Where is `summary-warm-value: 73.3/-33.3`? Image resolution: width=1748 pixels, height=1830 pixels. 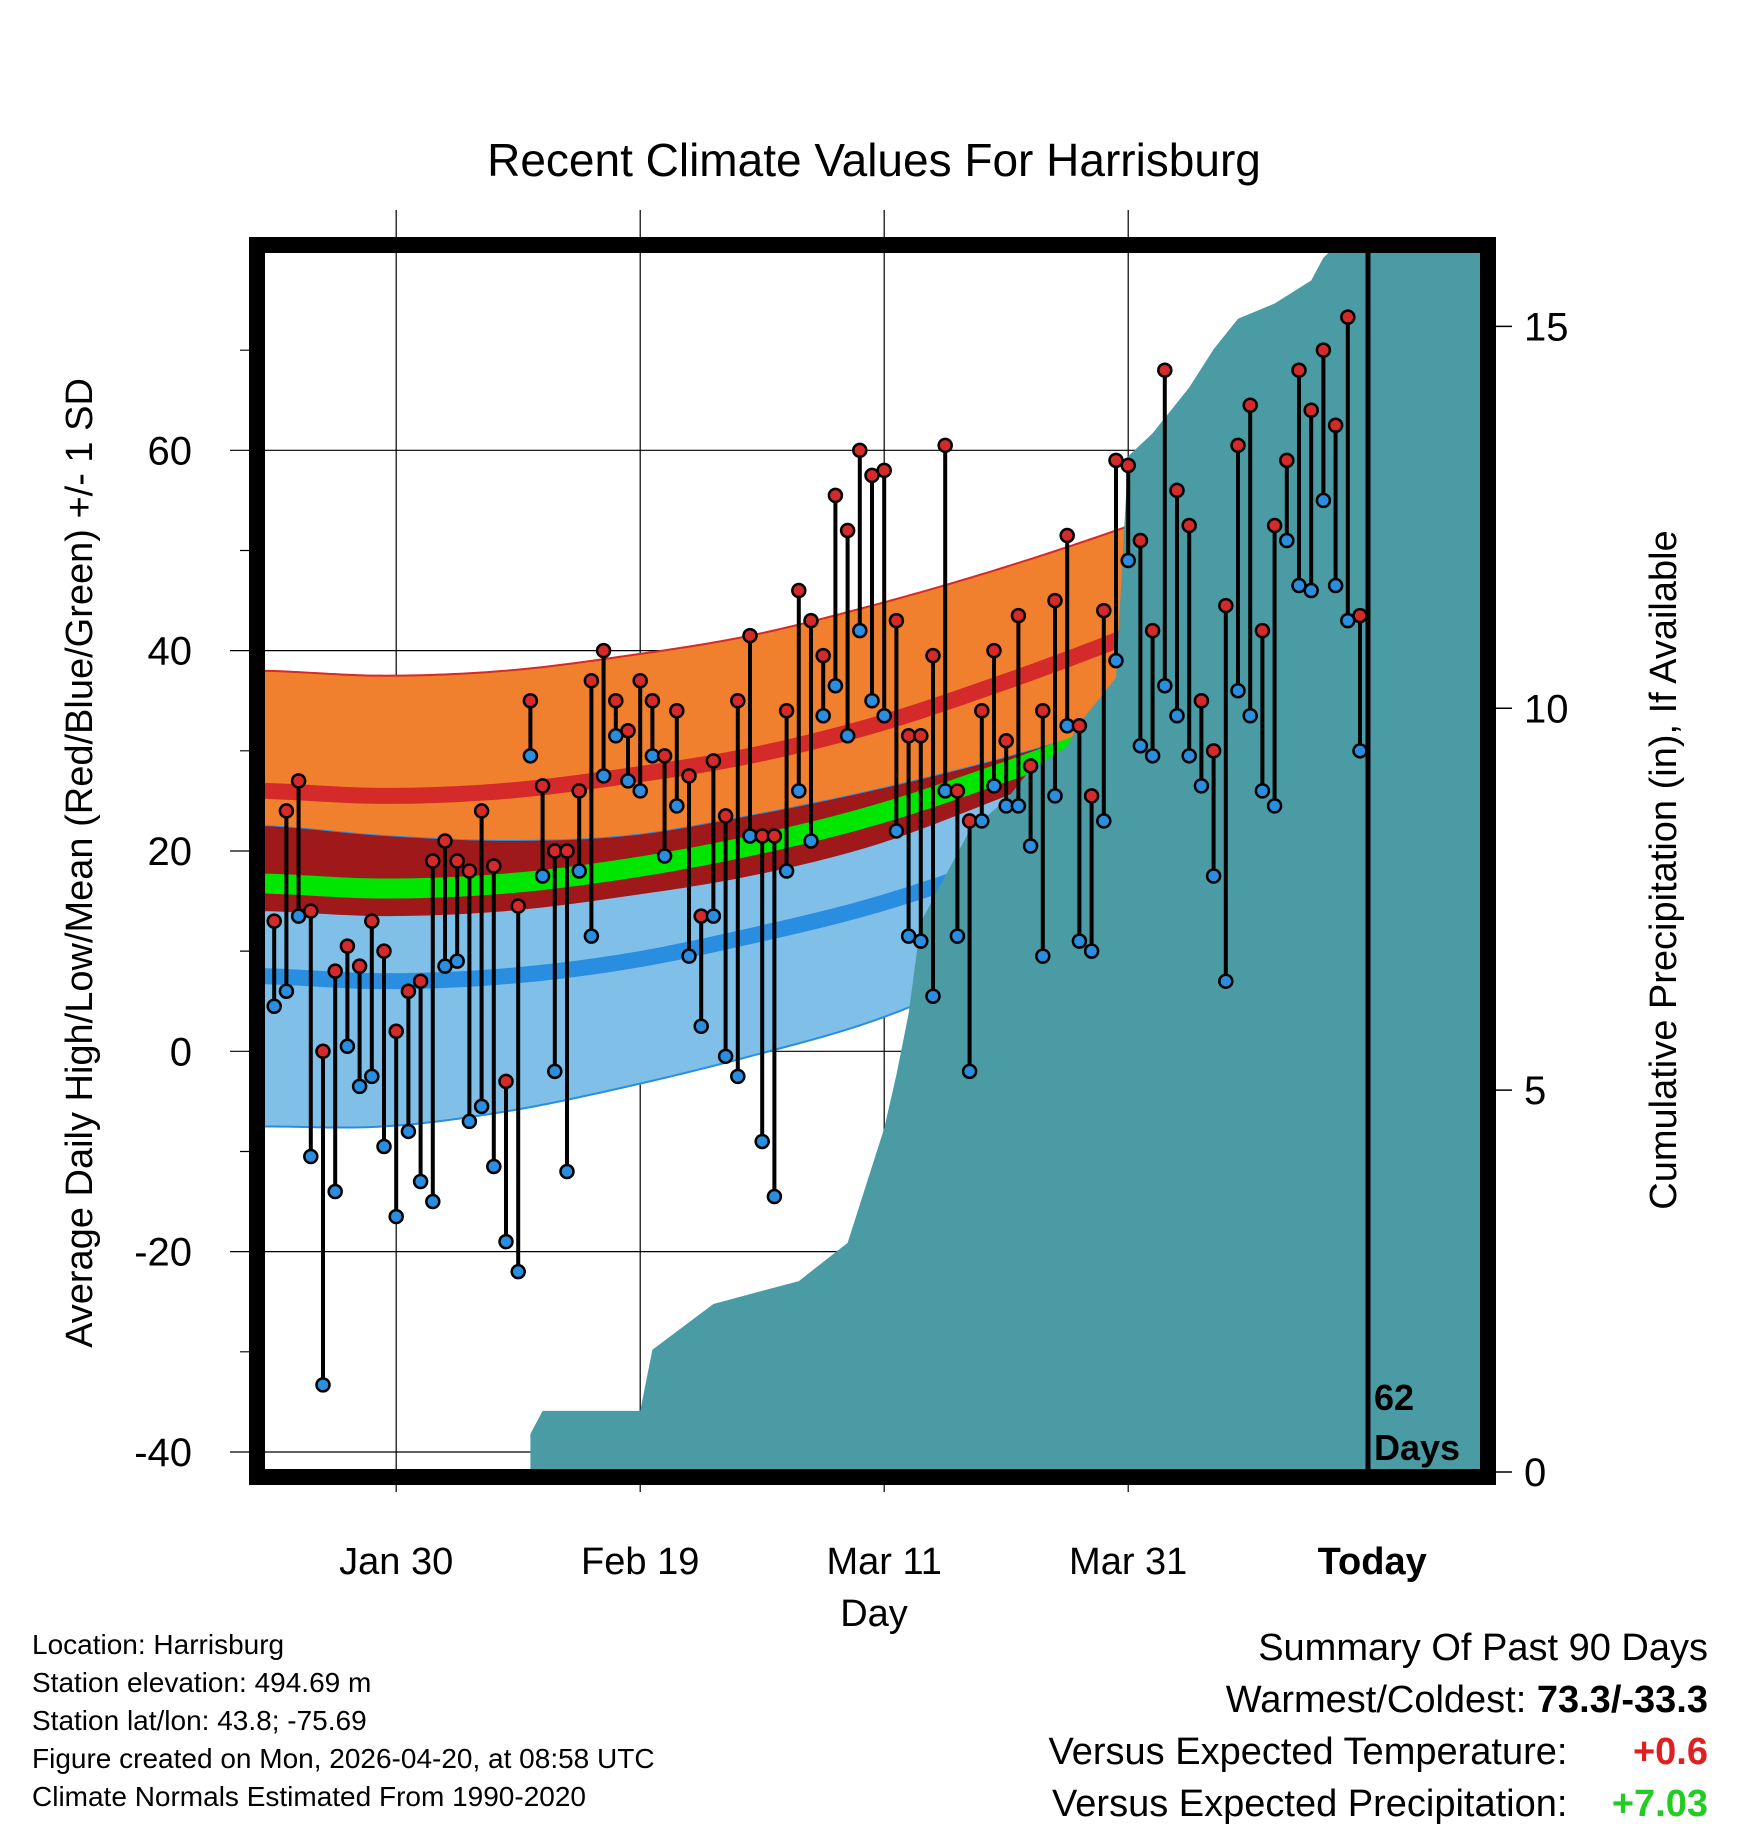
summary-warm-value: 73.3/-33.3 is located at coordinates (1622, 1700).